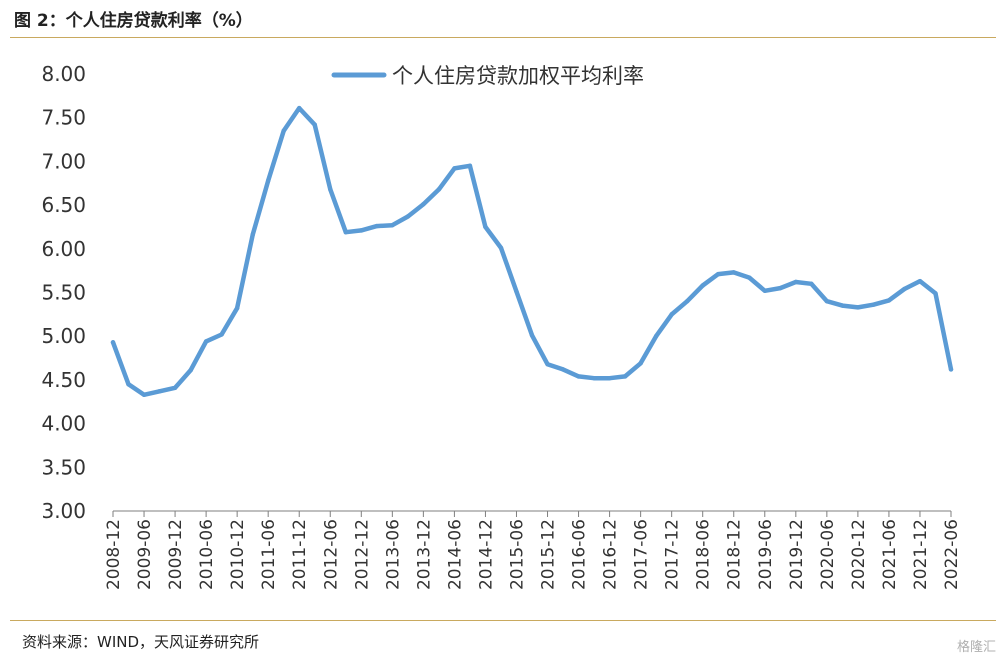 This screenshot has height=663, width=1004. What do you see at coordinates (63, 205) in the screenshot?
I see `y-tick-label: 6.50` at bounding box center [63, 205].